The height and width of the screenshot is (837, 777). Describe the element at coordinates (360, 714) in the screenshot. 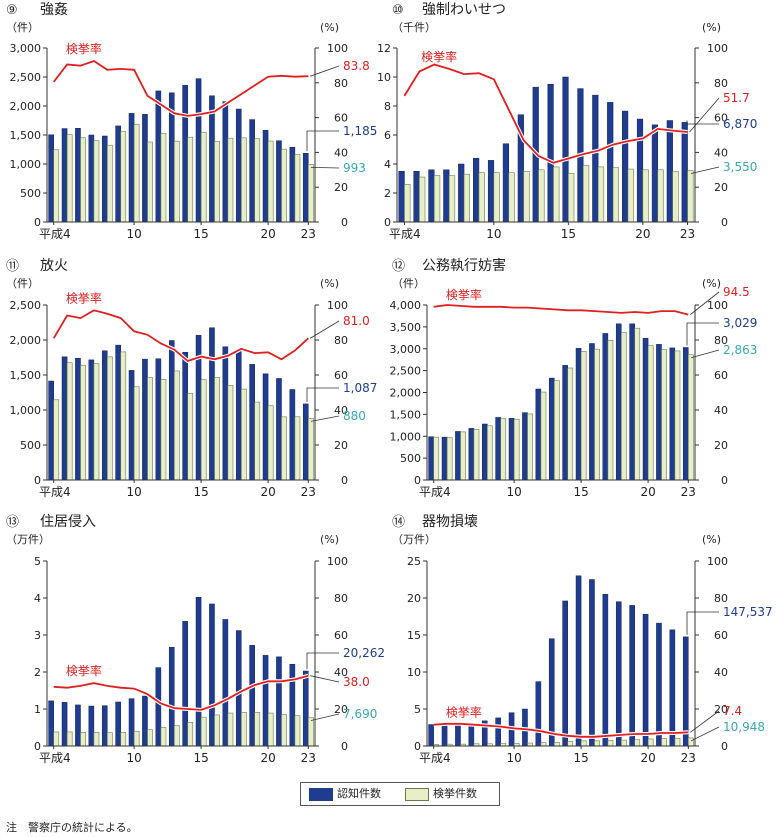

I see `end-label-cleared: 7,690` at that location.